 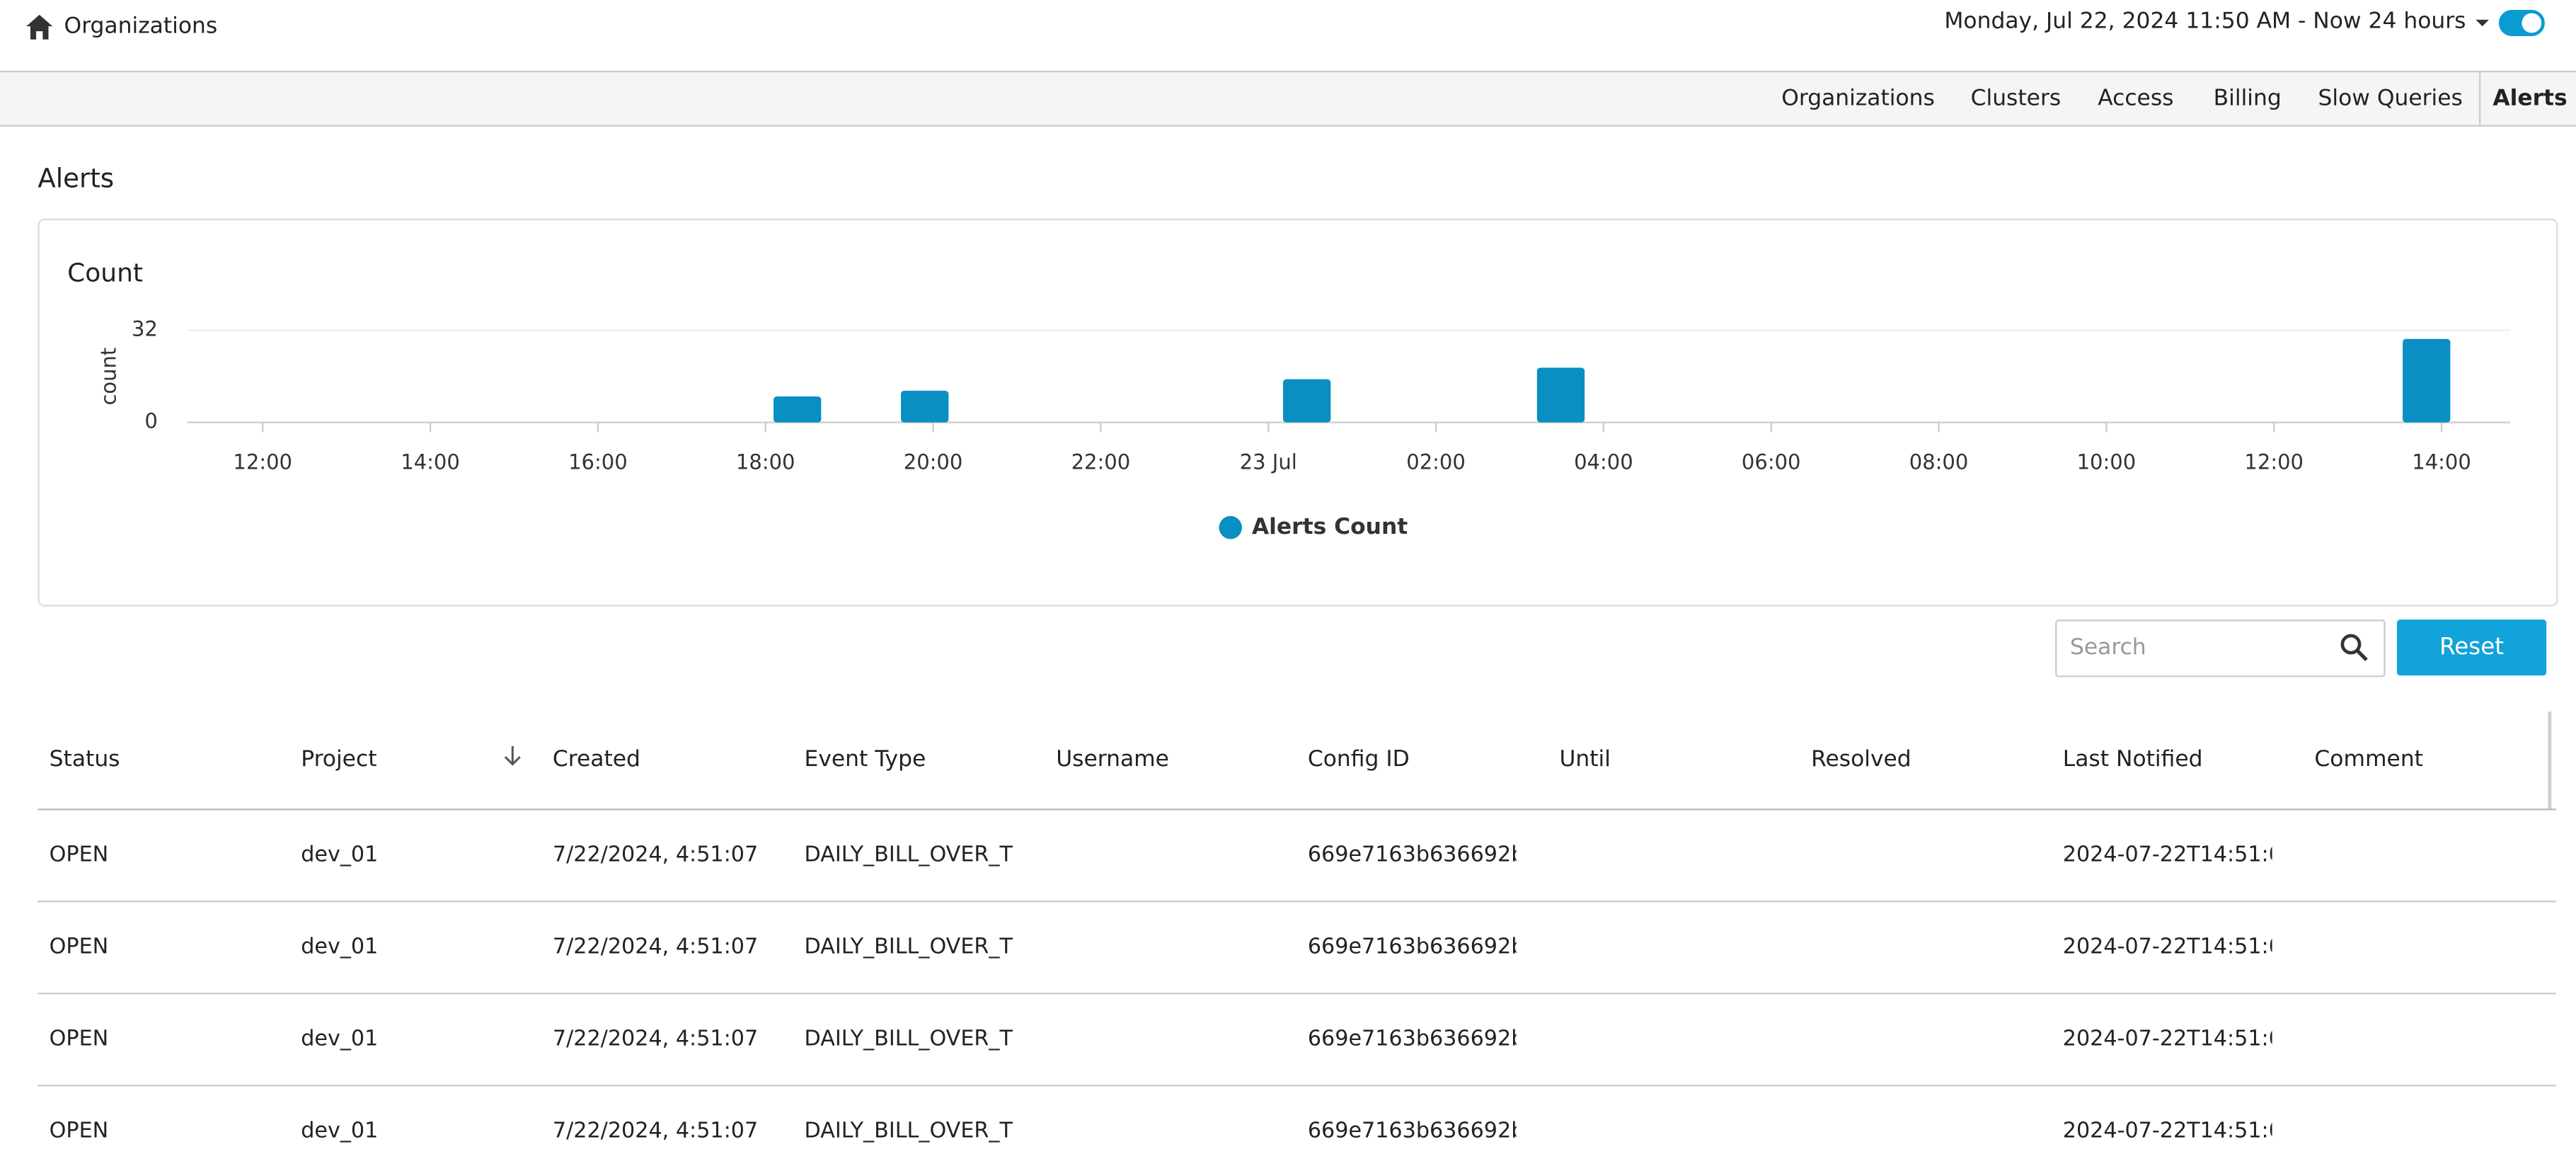 What do you see at coordinates (2017, 99) in the screenshot?
I see `nav-tab: Clusters` at bounding box center [2017, 99].